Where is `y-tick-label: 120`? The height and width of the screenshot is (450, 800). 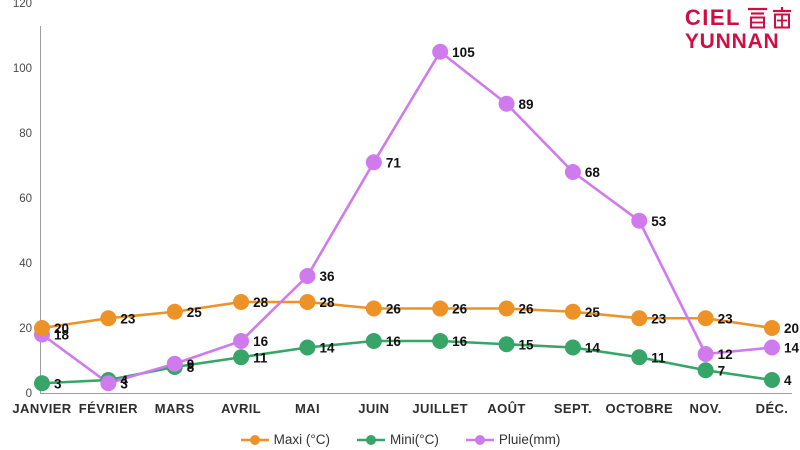 y-tick-label: 120 is located at coordinates (22, 5).